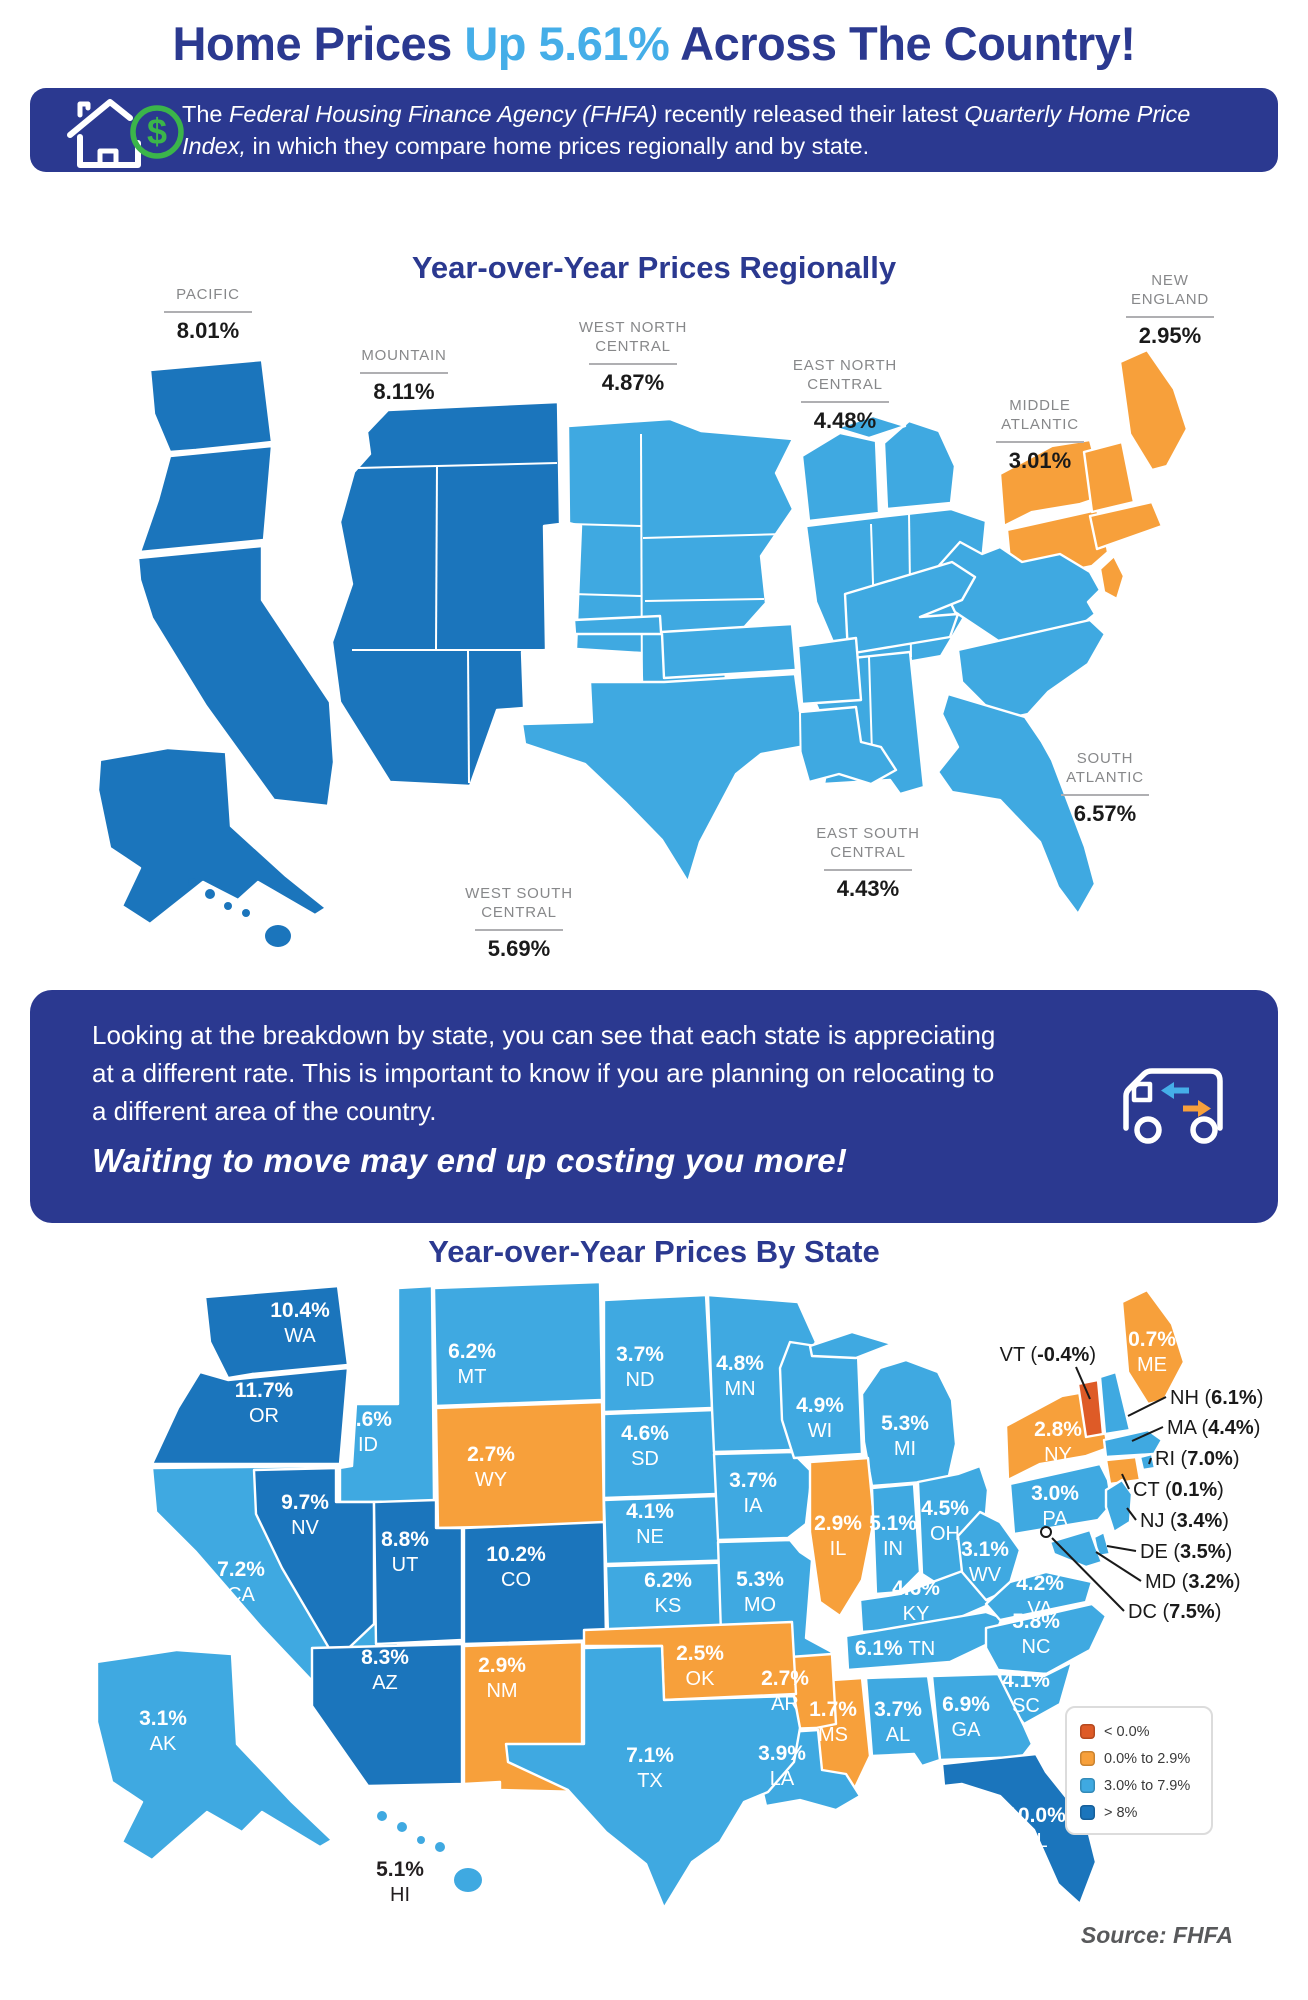  Describe the element at coordinates (754, 1506) in the screenshot. I see `state-abbr-IA: IA` at that location.